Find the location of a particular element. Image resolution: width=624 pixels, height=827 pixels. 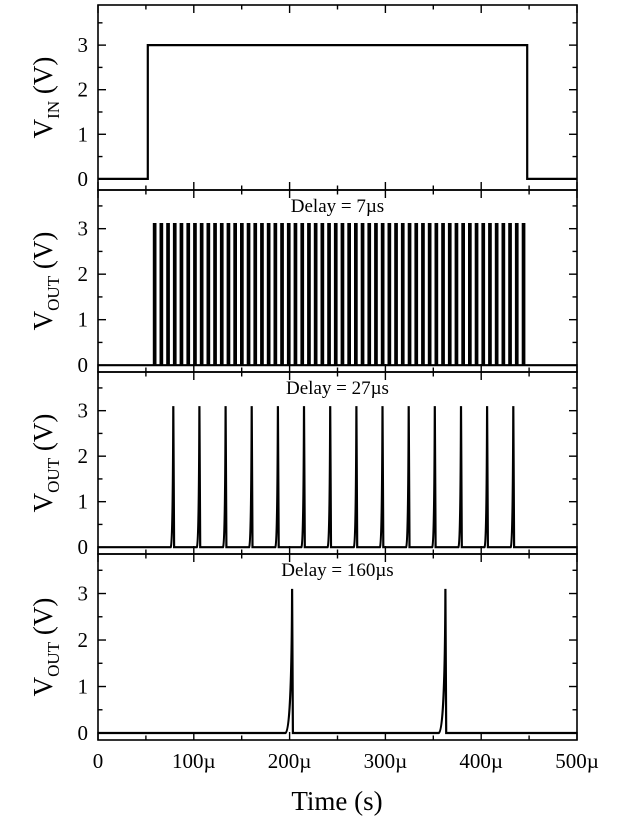

x-axis-title: Time (s) is located at coordinates (336, 801).